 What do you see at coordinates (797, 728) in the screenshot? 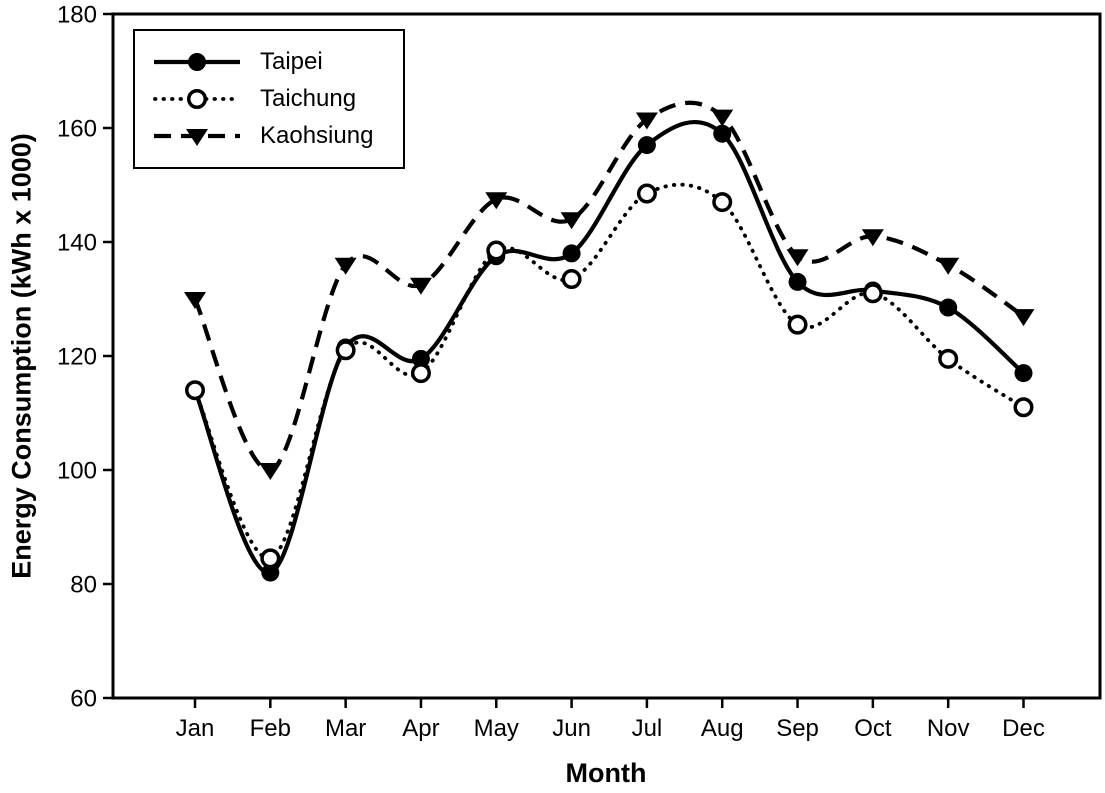
I see `x-tick-label: Sep` at bounding box center [797, 728].